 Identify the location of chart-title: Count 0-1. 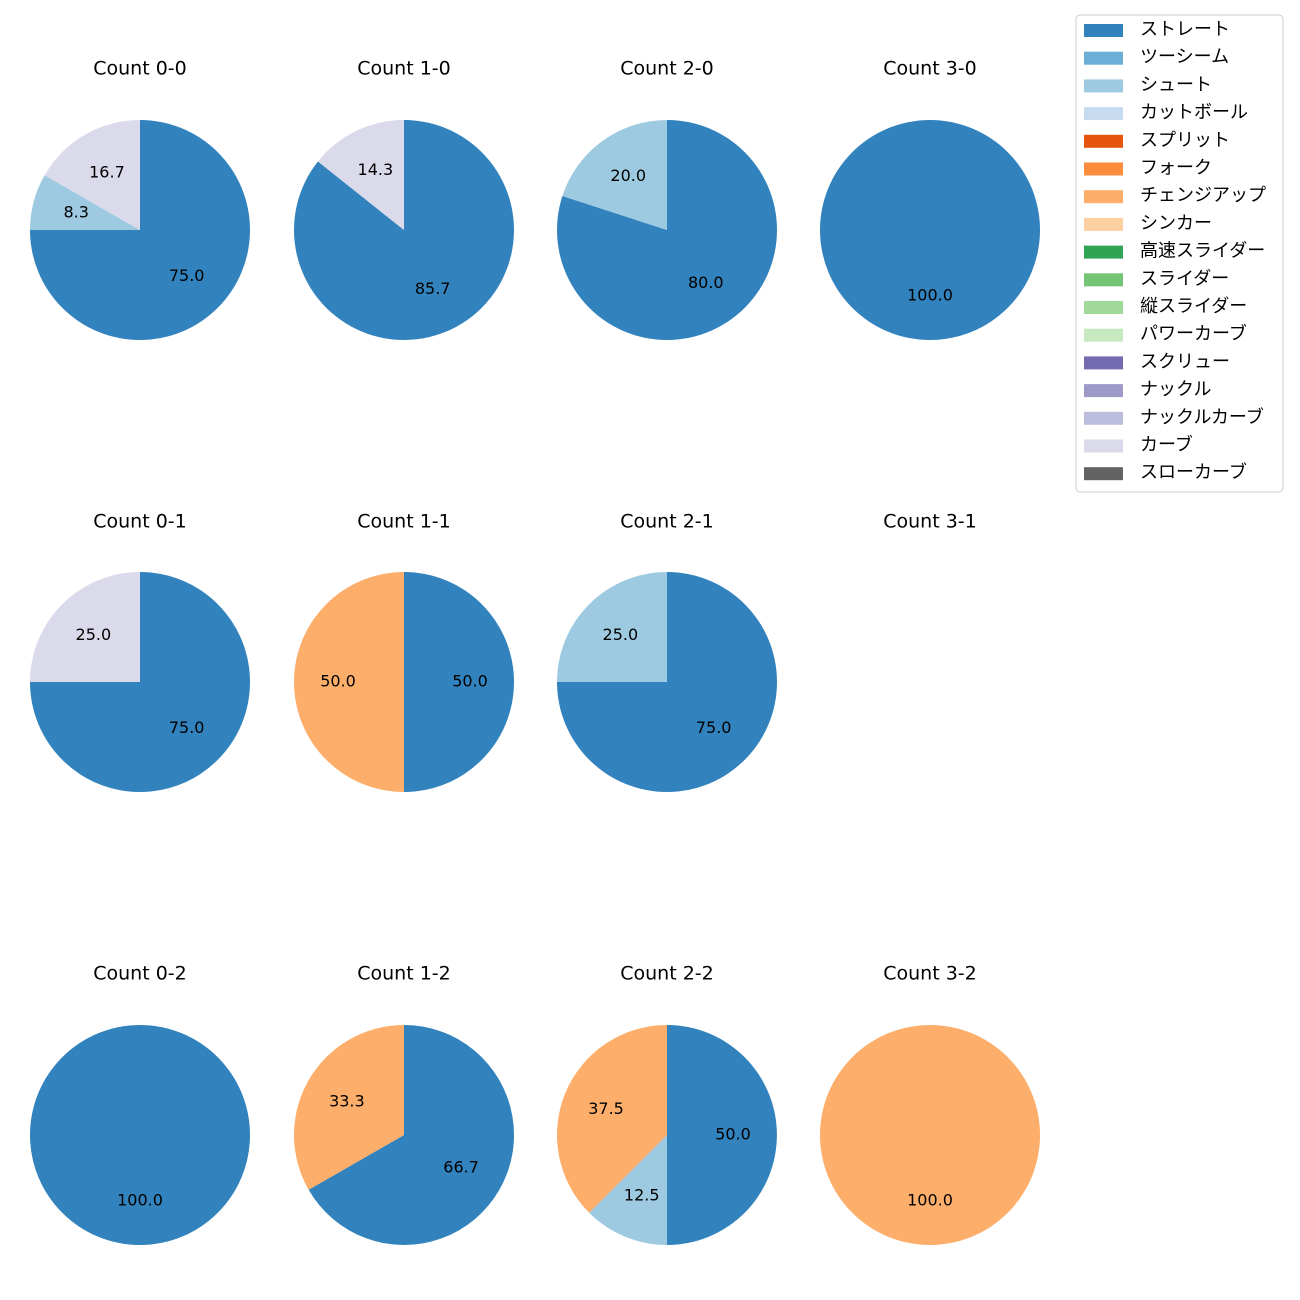
(140, 522).